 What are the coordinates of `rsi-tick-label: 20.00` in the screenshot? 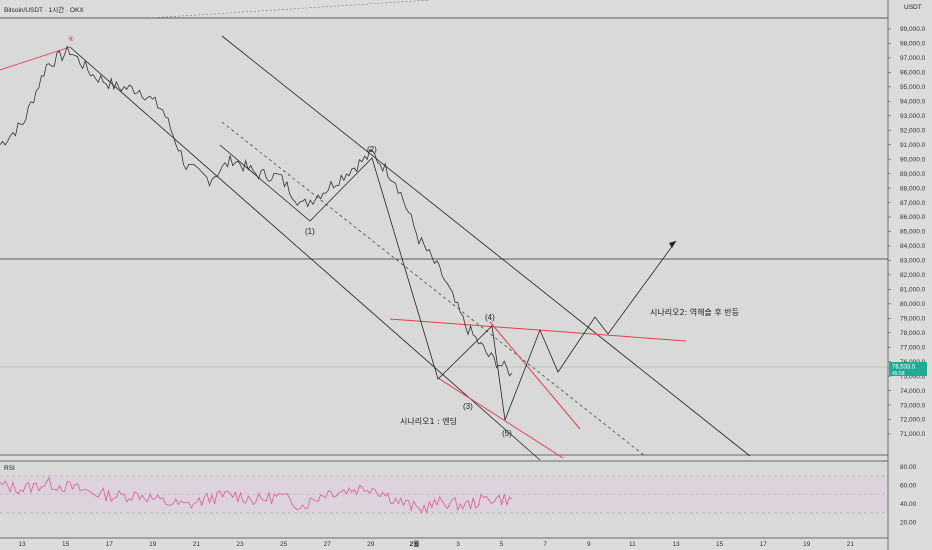 It's located at (908, 522).